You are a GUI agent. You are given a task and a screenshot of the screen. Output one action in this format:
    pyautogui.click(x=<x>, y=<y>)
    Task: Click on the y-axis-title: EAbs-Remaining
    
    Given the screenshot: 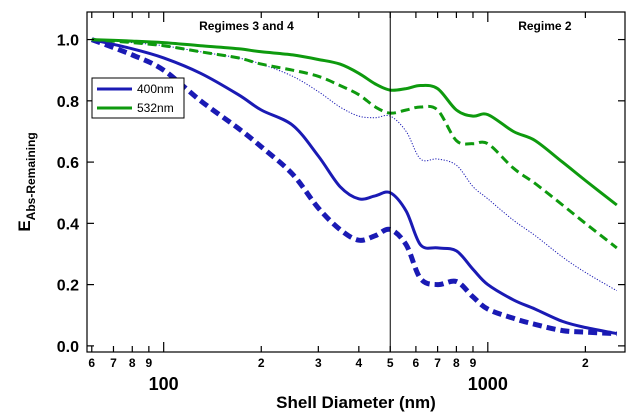 What is the action you would take?
    pyautogui.click(x=26, y=181)
    